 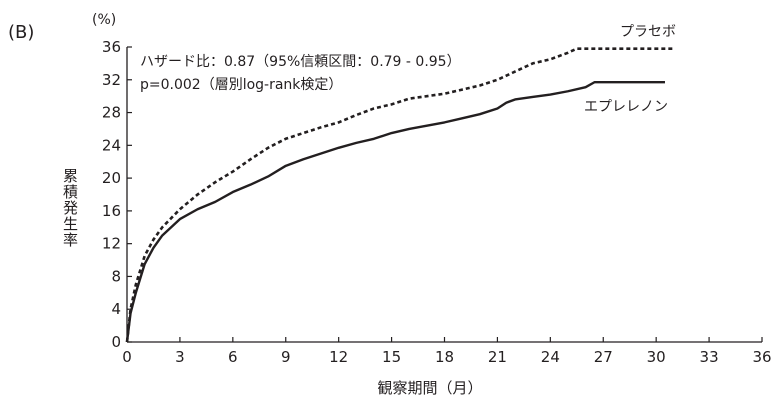 What do you see at coordinates (111, 113) in the screenshot?
I see `y-tick-label: 28` at bounding box center [111, 113].